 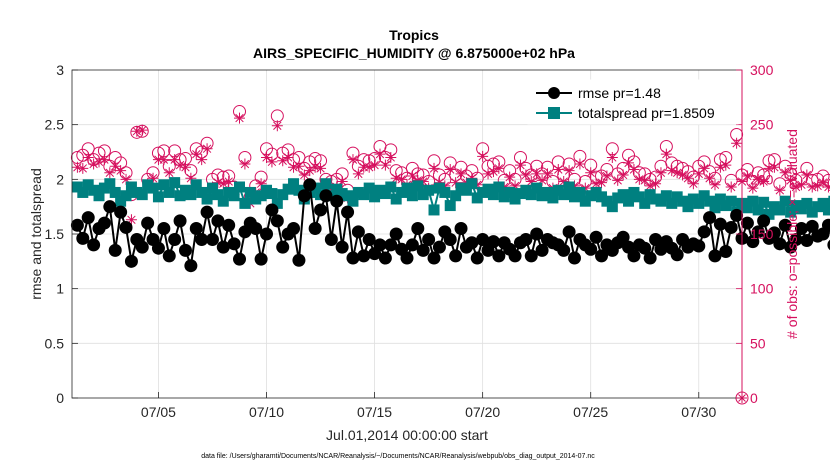 What do you see at coordinates (55, 125) in the screenshot?
I see `left-y-tick-label: 2.5` at bounding box center [55, 125].